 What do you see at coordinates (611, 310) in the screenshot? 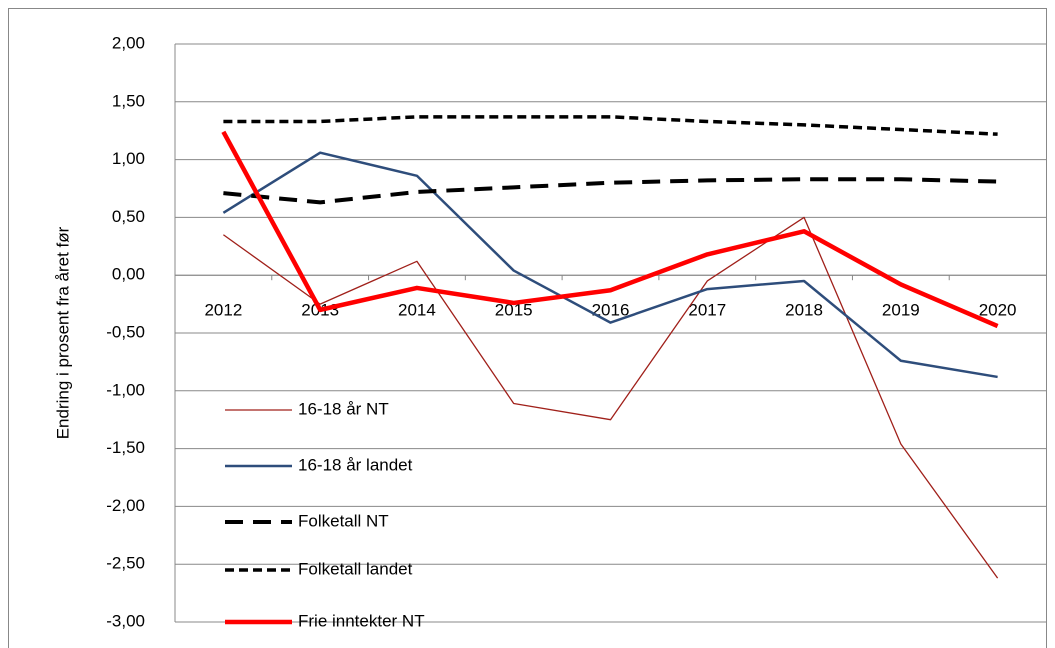
I see `x-tick-label: 2016` at bounding box center [611, 310].